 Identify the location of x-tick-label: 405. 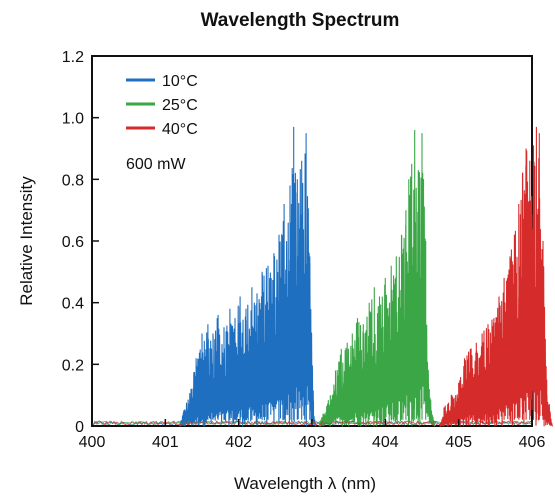
(458, 442).